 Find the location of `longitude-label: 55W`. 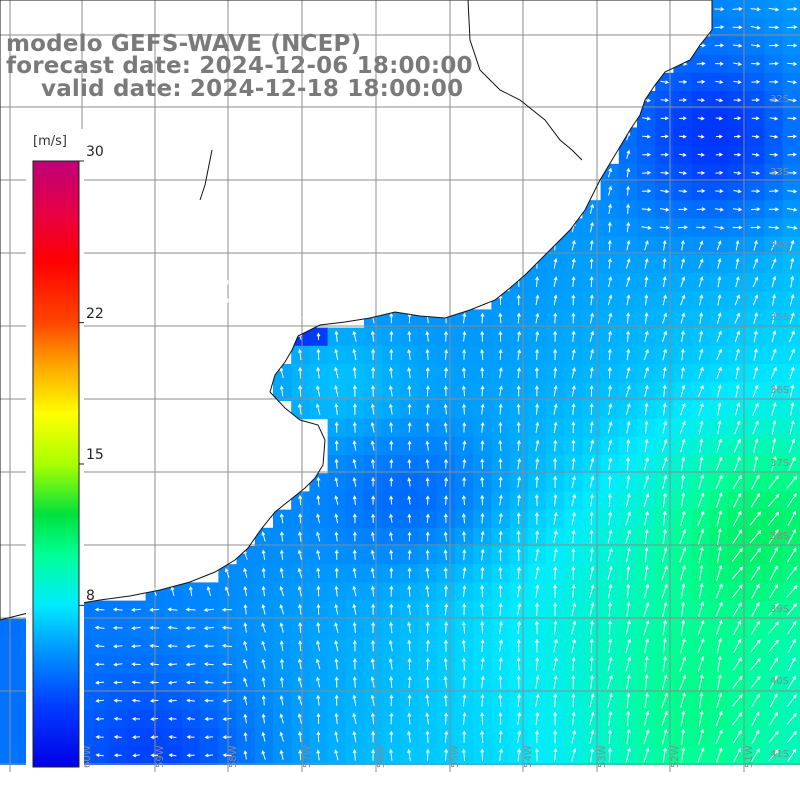

longitude-label: 55W is located at coordinates (455, 756).